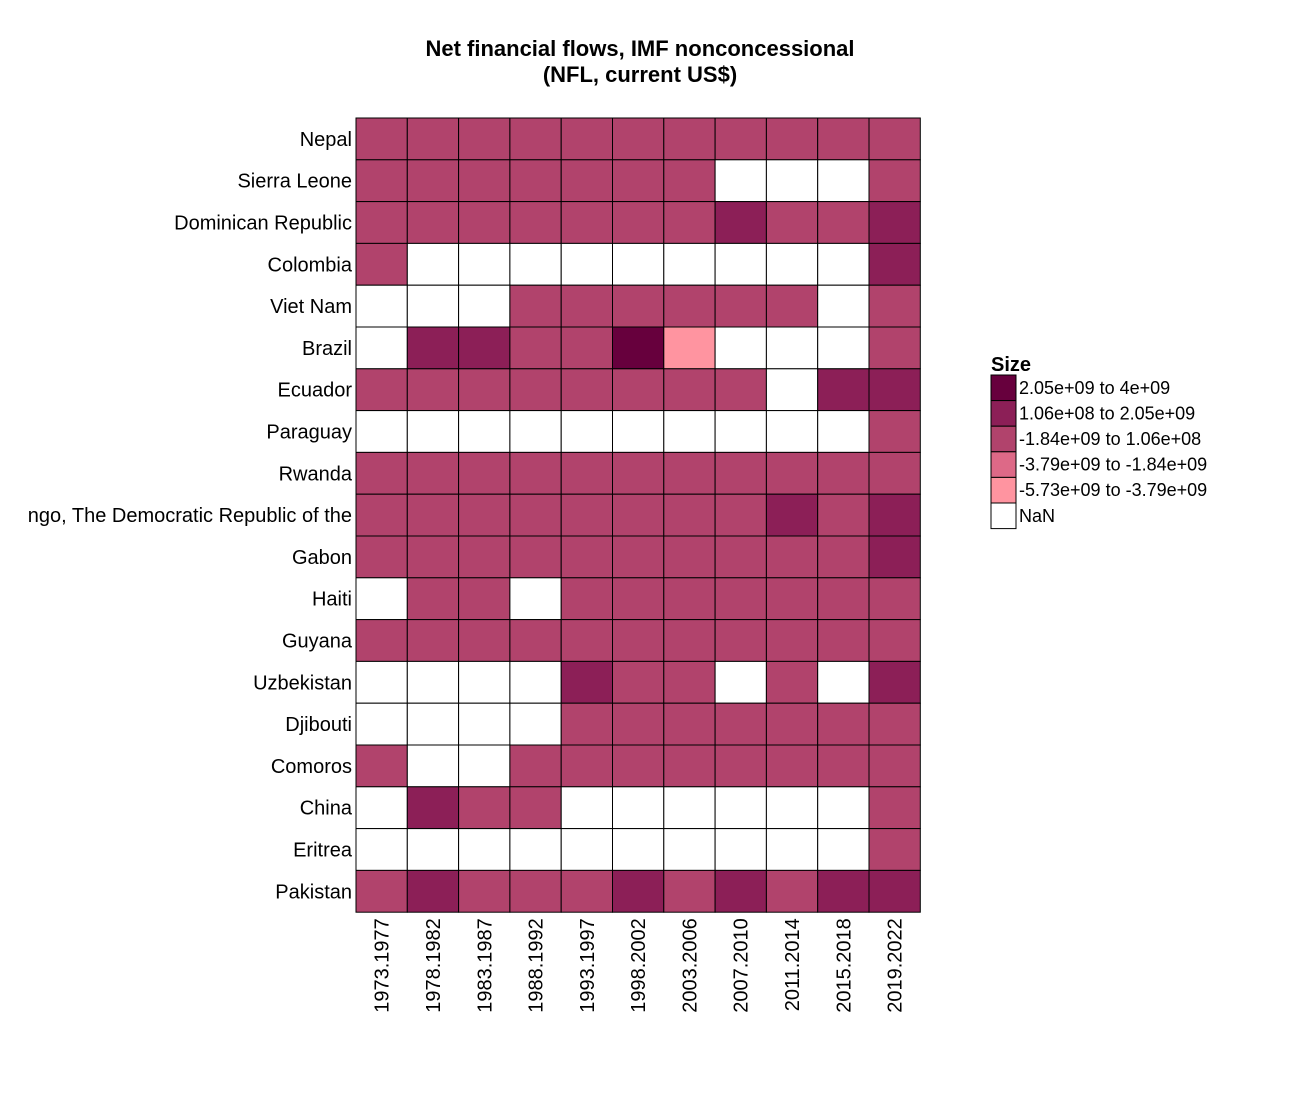  What do you see at coordinates (1003, 439) in the screenshot?
I see `legend-swatch` at bounding box center [1003, 439].